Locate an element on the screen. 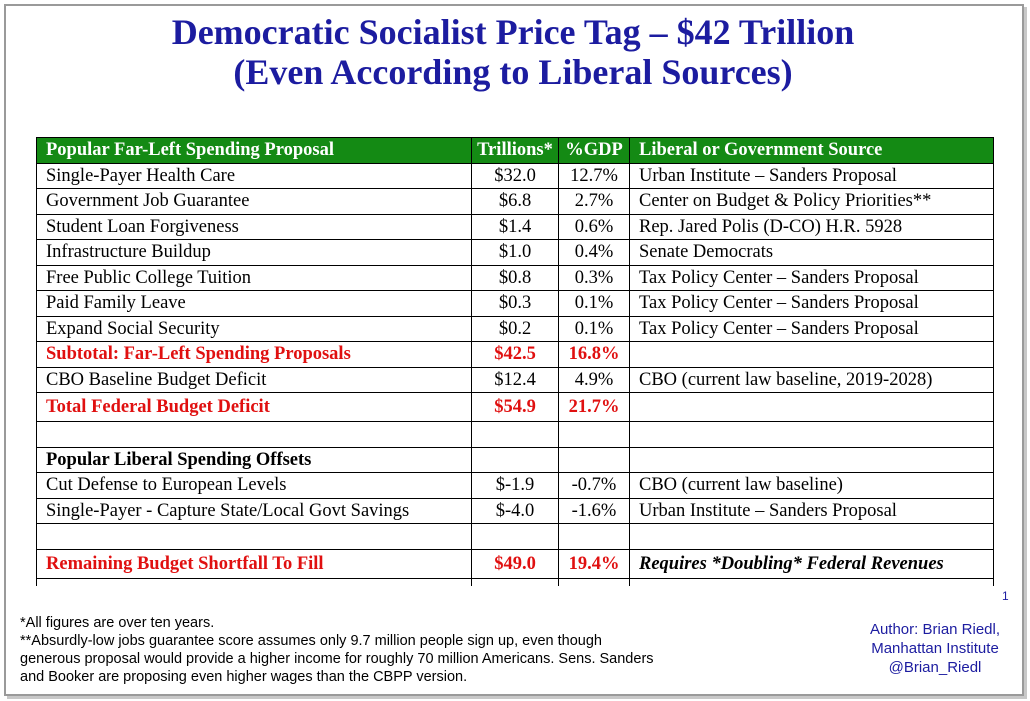  cell-proposal: CBO Baseline Budget Deficit is located at coordinates (254, 379).